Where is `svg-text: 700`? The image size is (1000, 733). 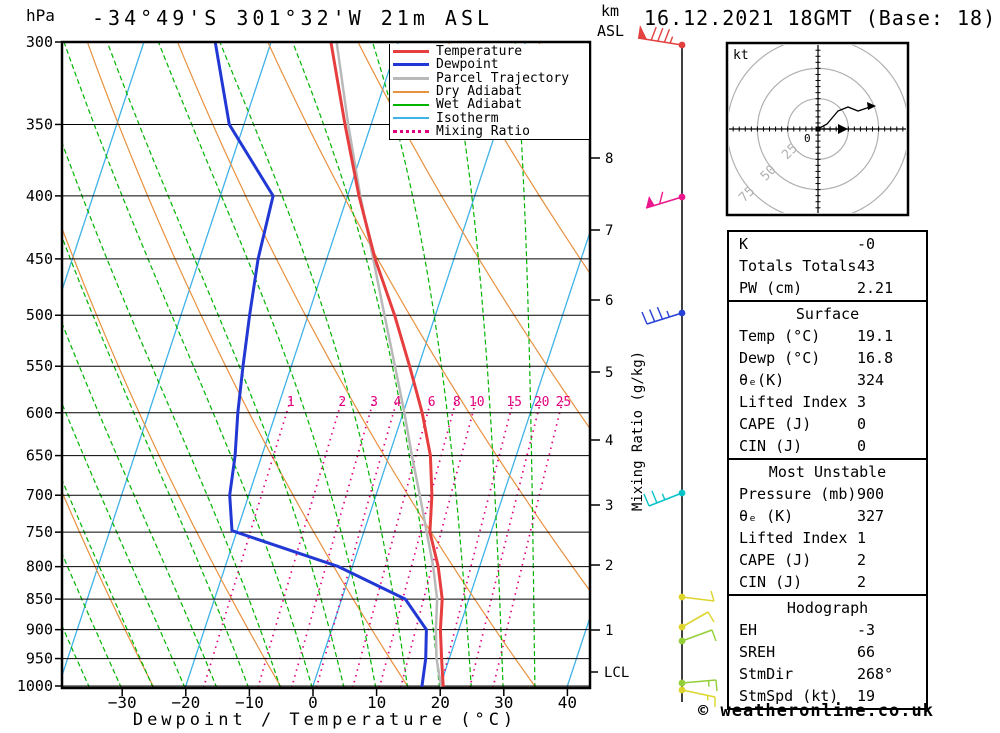
svg-text: 700 is located at coordinates (39, 495).